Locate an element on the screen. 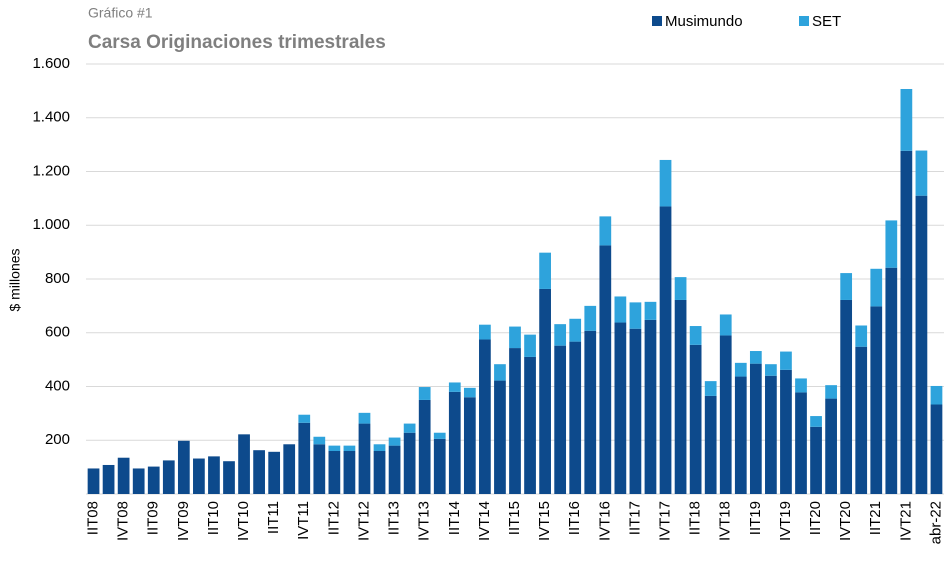 Image resolution: width=944 pixels, height=561 pixels. x-tick-label: IVT19 is located at coordinates (785, 521).